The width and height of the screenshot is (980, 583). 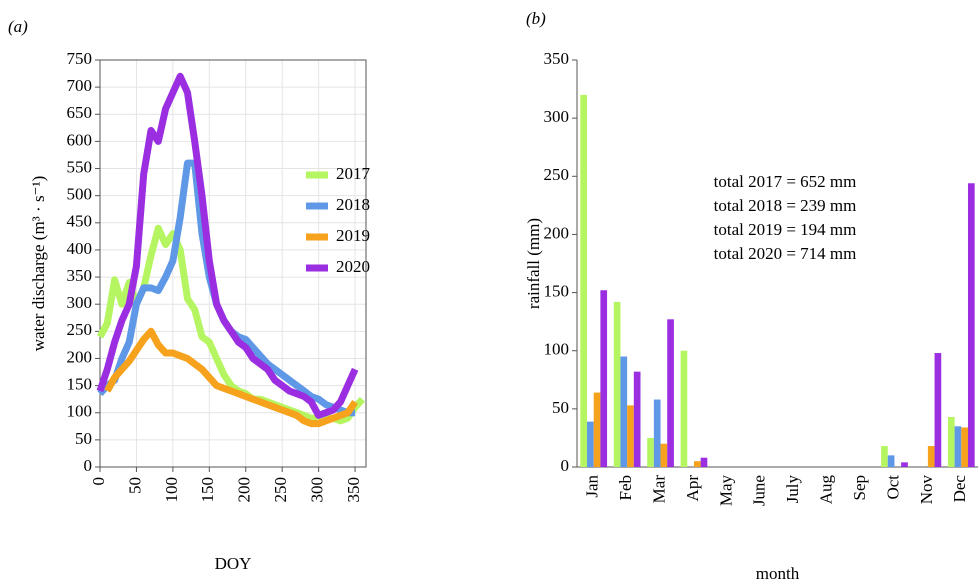 I want to click on x-tick-label: Nov, so click(x=926, y=490).